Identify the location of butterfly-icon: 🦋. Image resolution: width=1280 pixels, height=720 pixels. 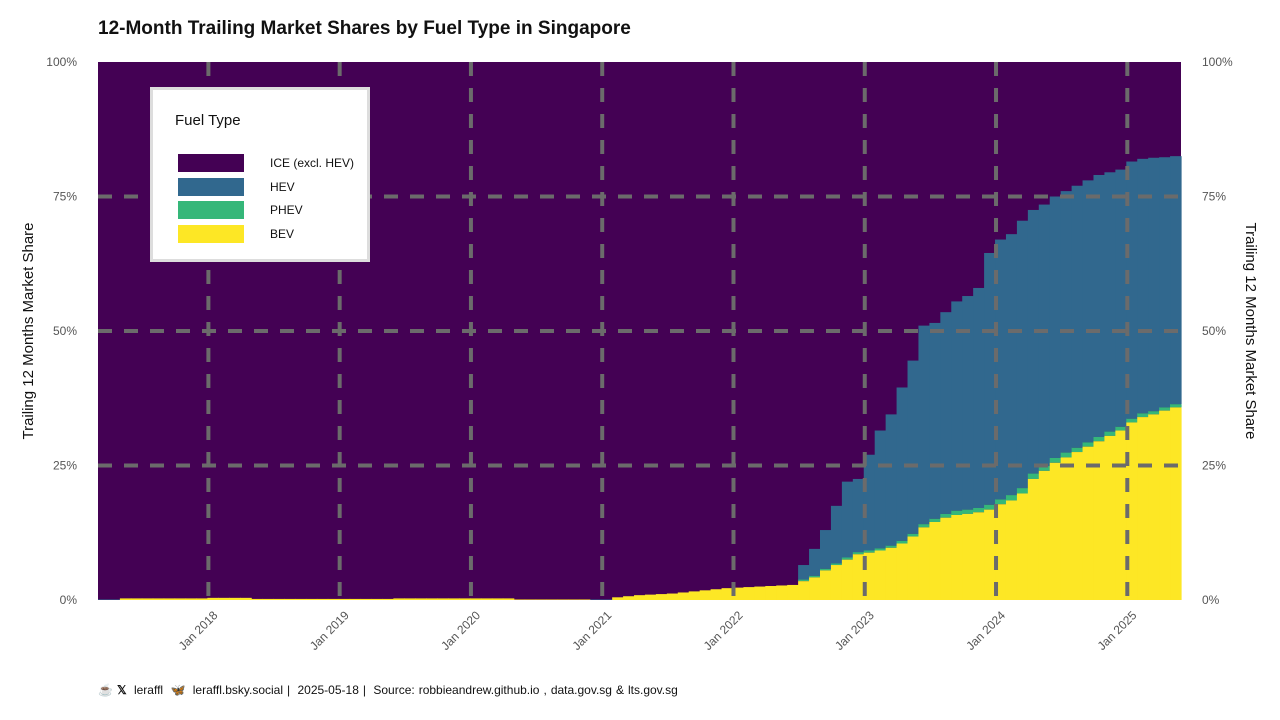
(178, 690).